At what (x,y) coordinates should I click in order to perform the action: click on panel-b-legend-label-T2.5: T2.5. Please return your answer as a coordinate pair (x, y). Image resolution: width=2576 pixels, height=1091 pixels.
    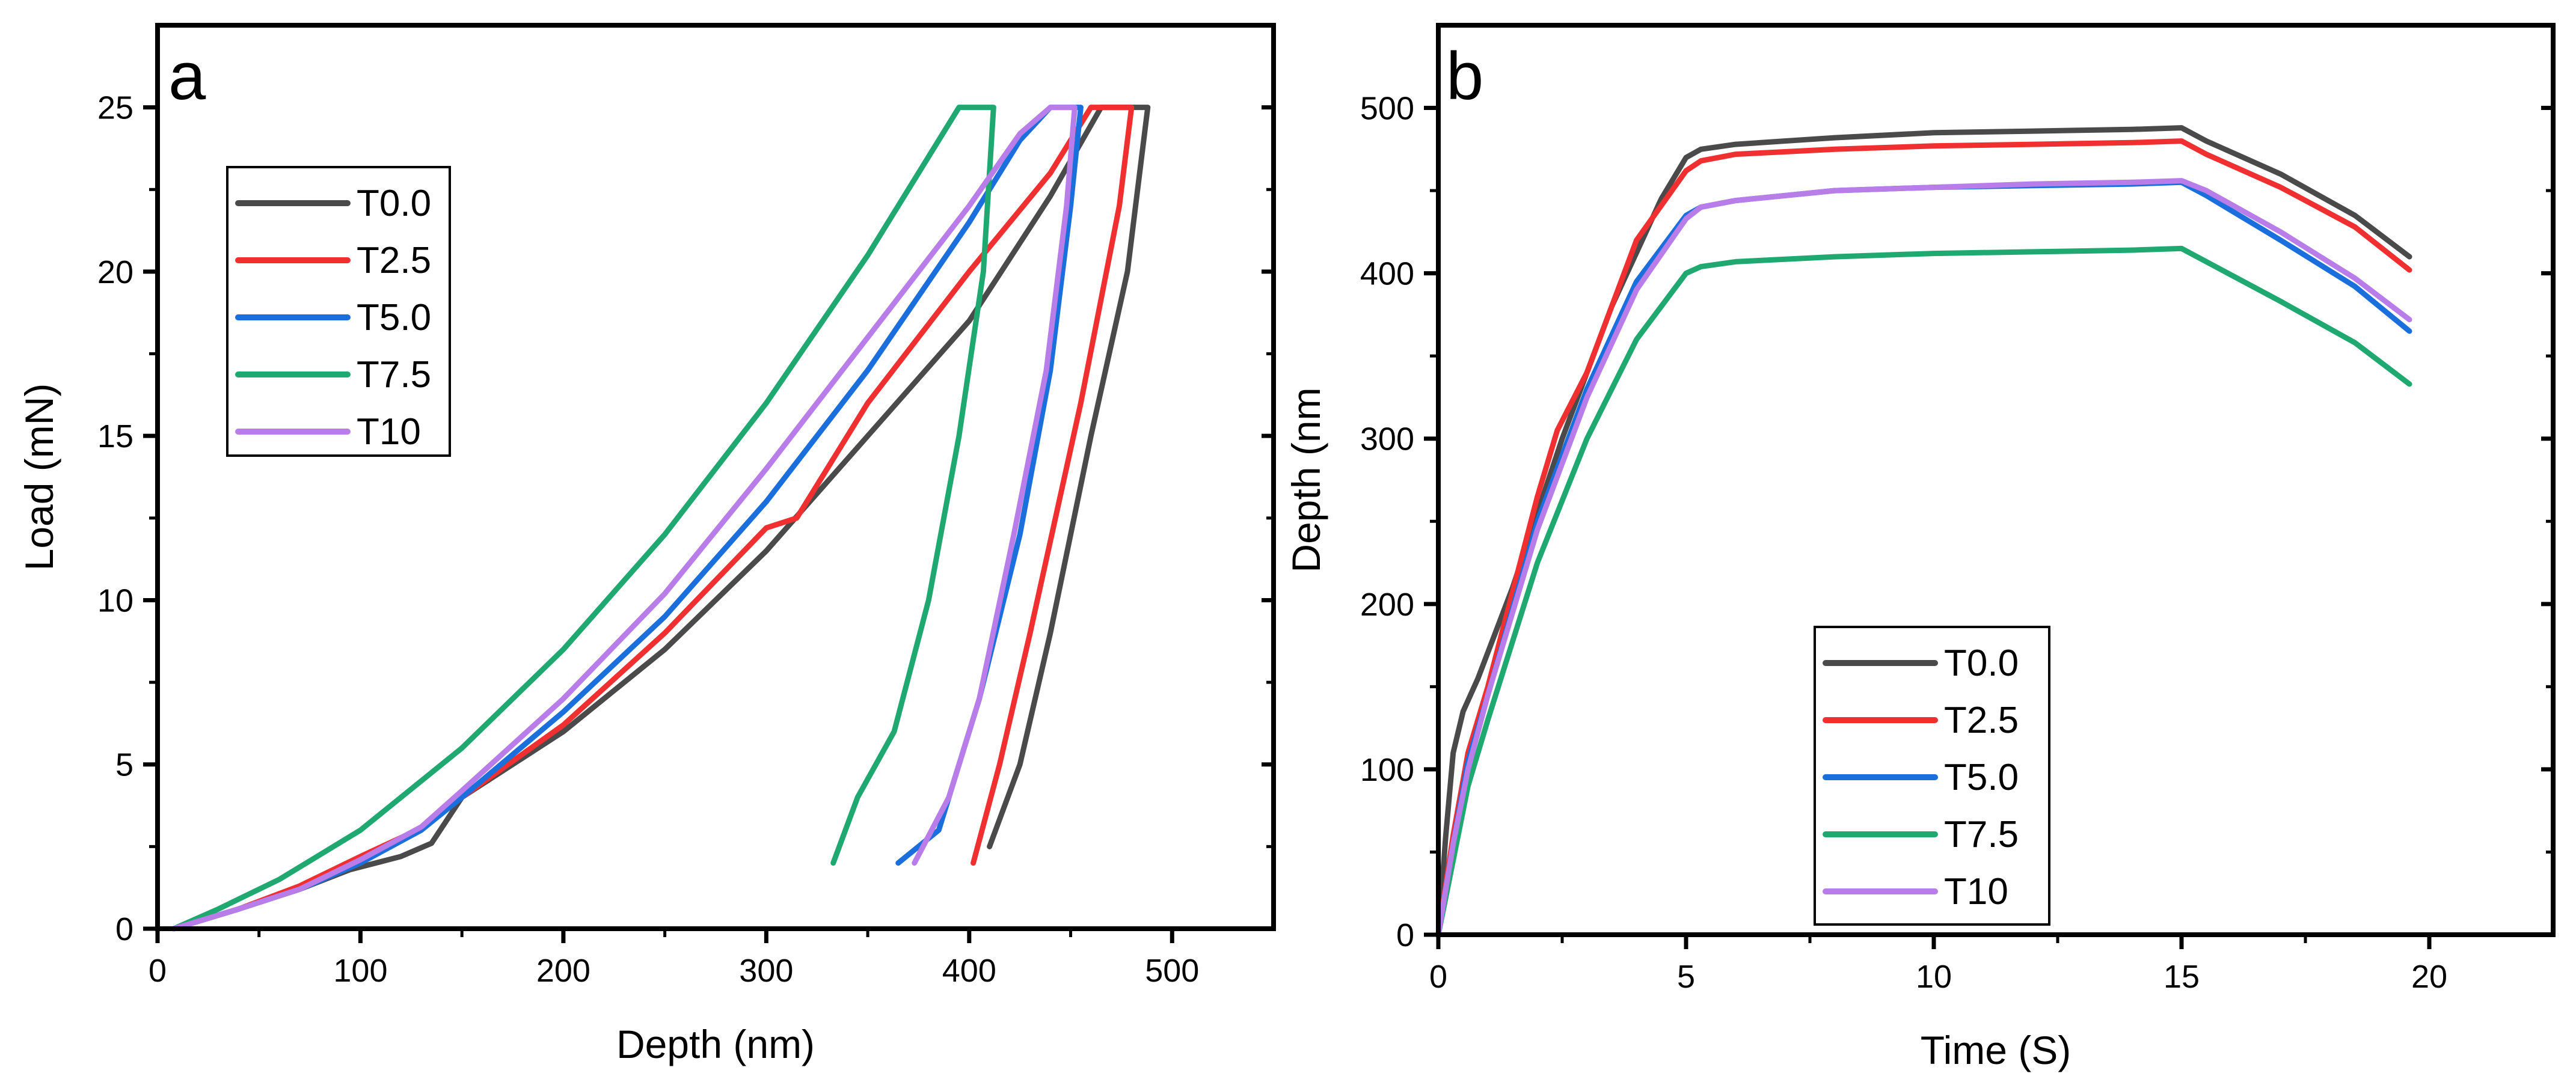
    Looking at the image, I should click on (1981, 720).